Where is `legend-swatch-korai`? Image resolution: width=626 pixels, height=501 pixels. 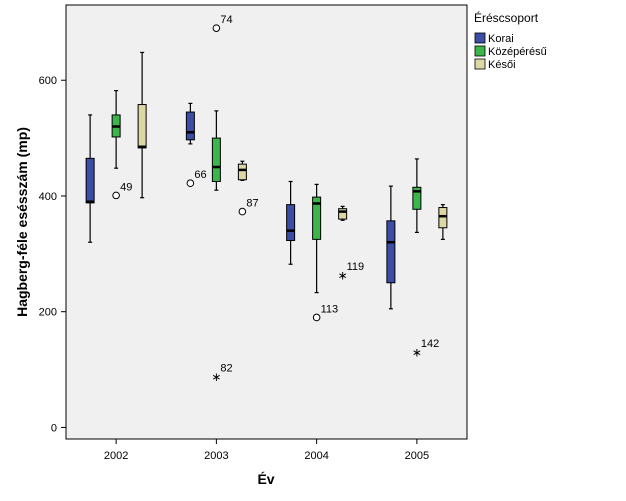
legend-swatch-korai is located at coordinates (480, 38).